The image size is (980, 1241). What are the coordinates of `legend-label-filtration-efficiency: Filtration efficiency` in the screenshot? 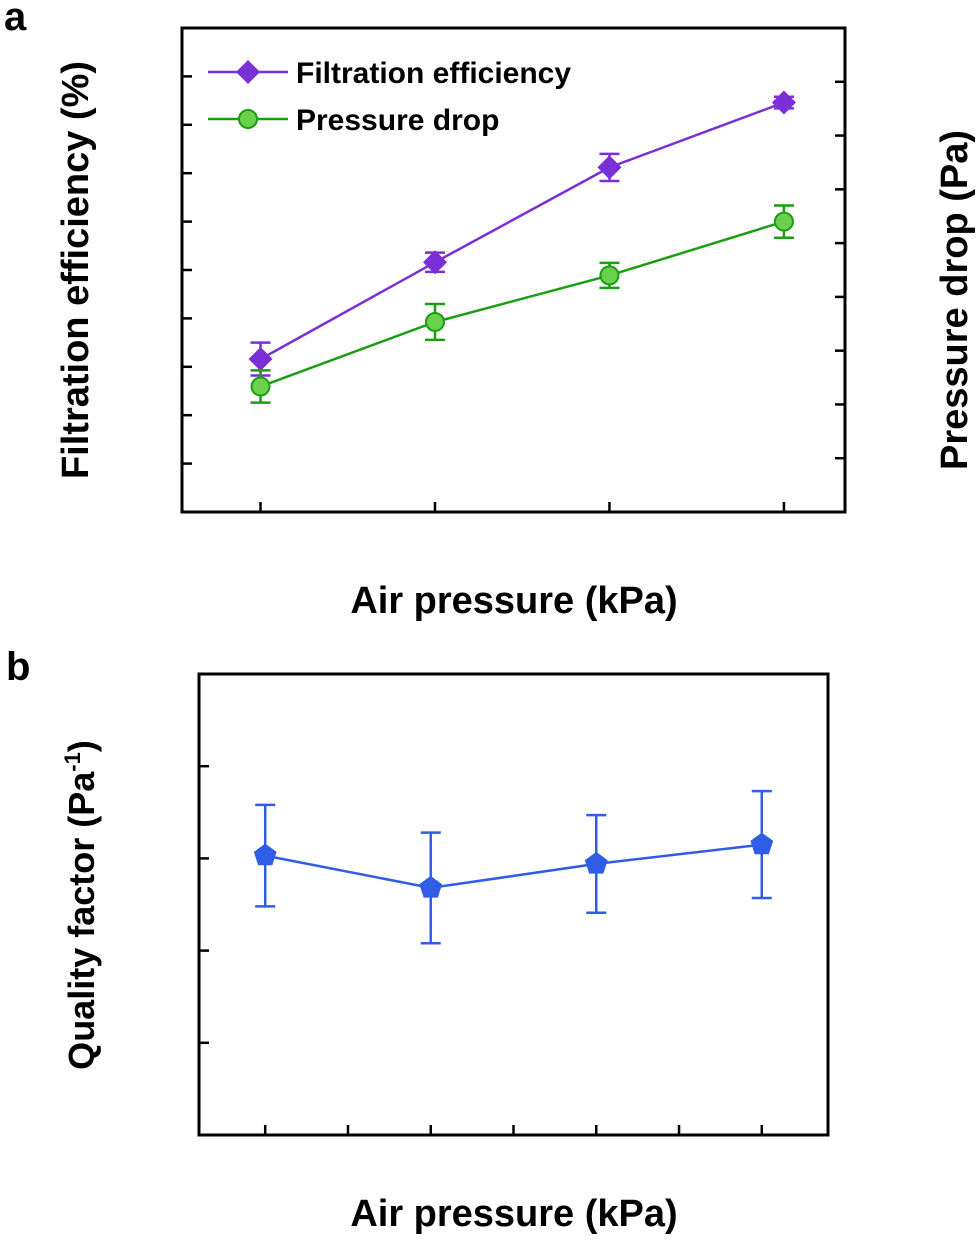 It's located at (433, 73).